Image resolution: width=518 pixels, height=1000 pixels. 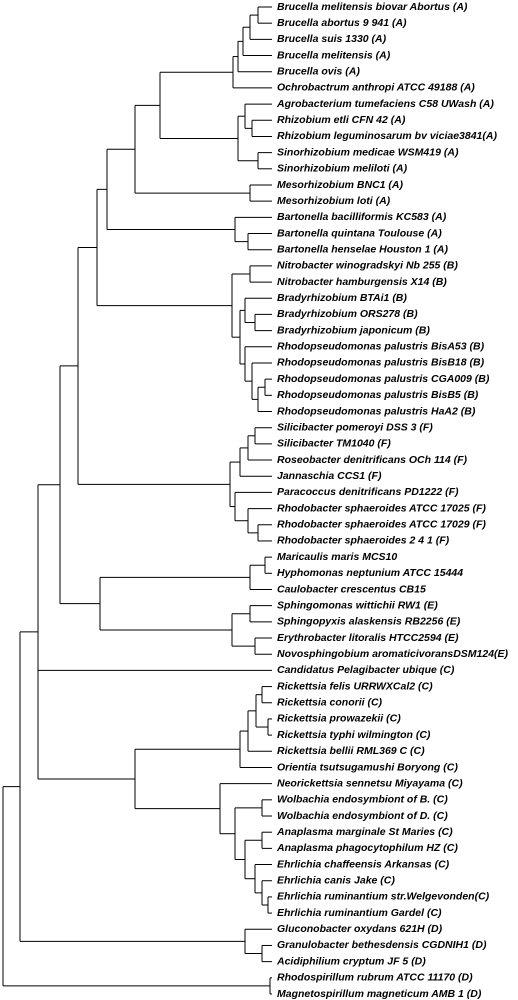 What do you see at coordinates (381, 363) in the screenshot?
I see `leaf-label: Rhodopseudomonas palustris BisB18 (B)` at bounding box center [381, 363].